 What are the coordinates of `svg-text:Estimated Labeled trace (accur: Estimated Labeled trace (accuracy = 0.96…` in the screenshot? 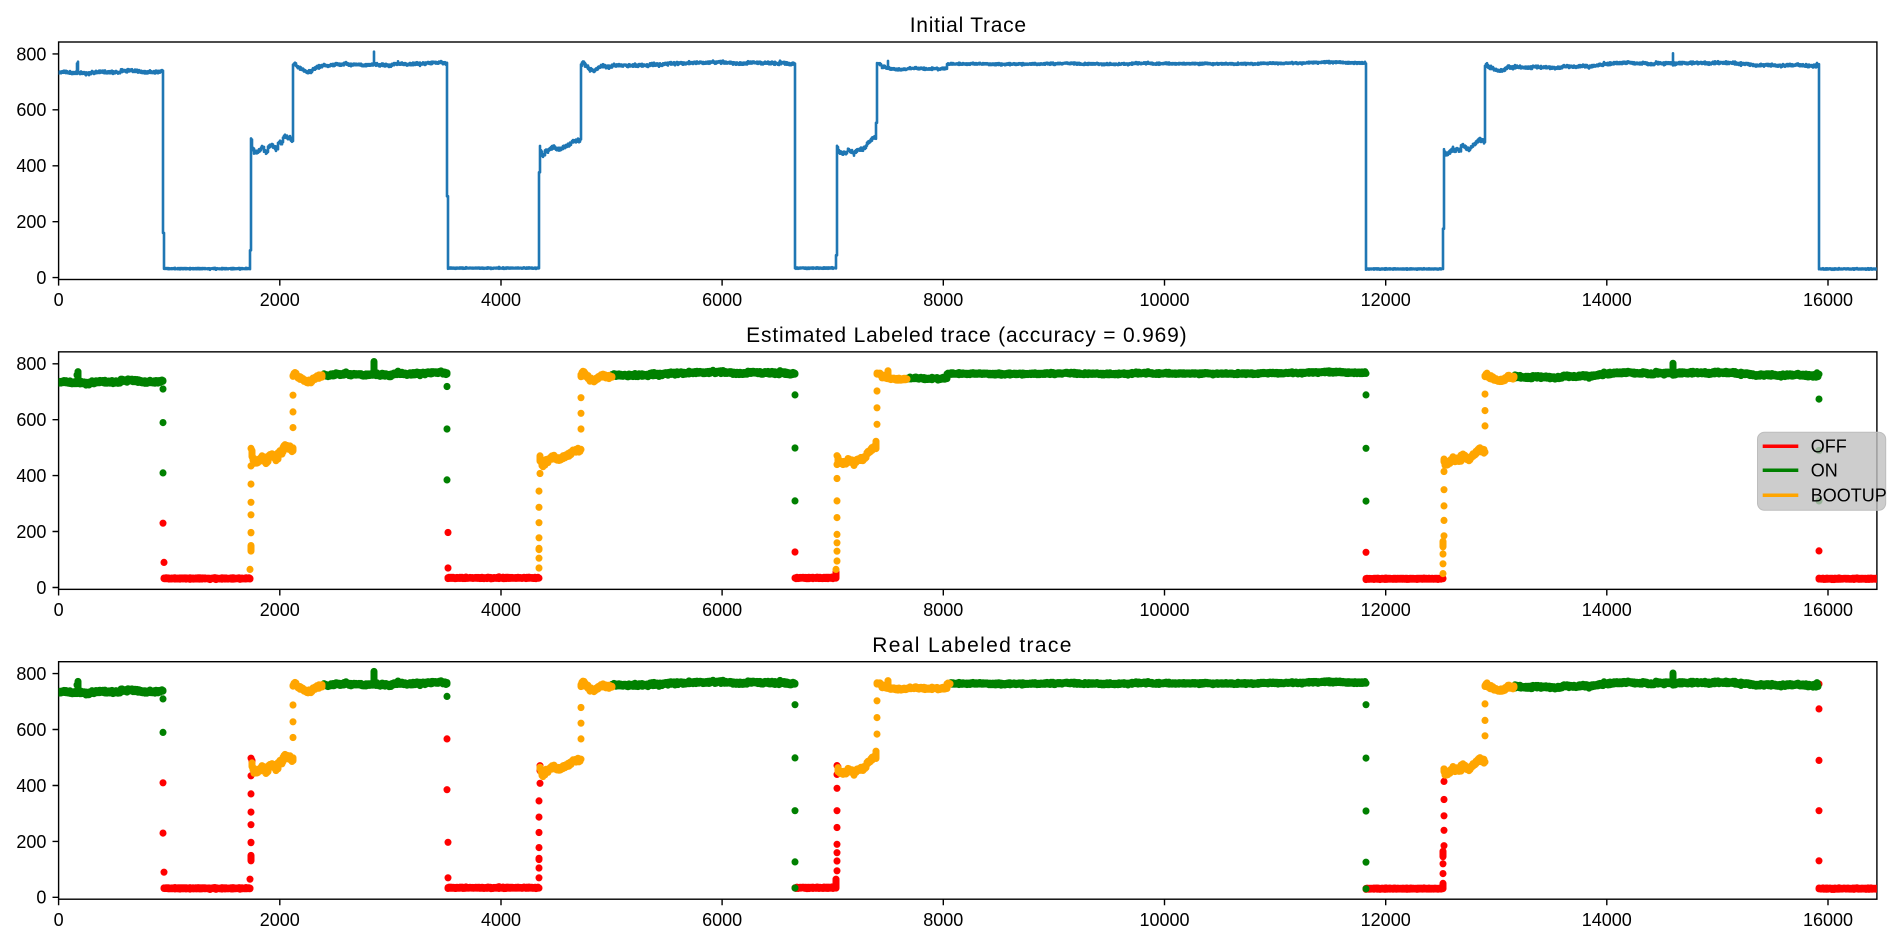 It's located at (966, 335).